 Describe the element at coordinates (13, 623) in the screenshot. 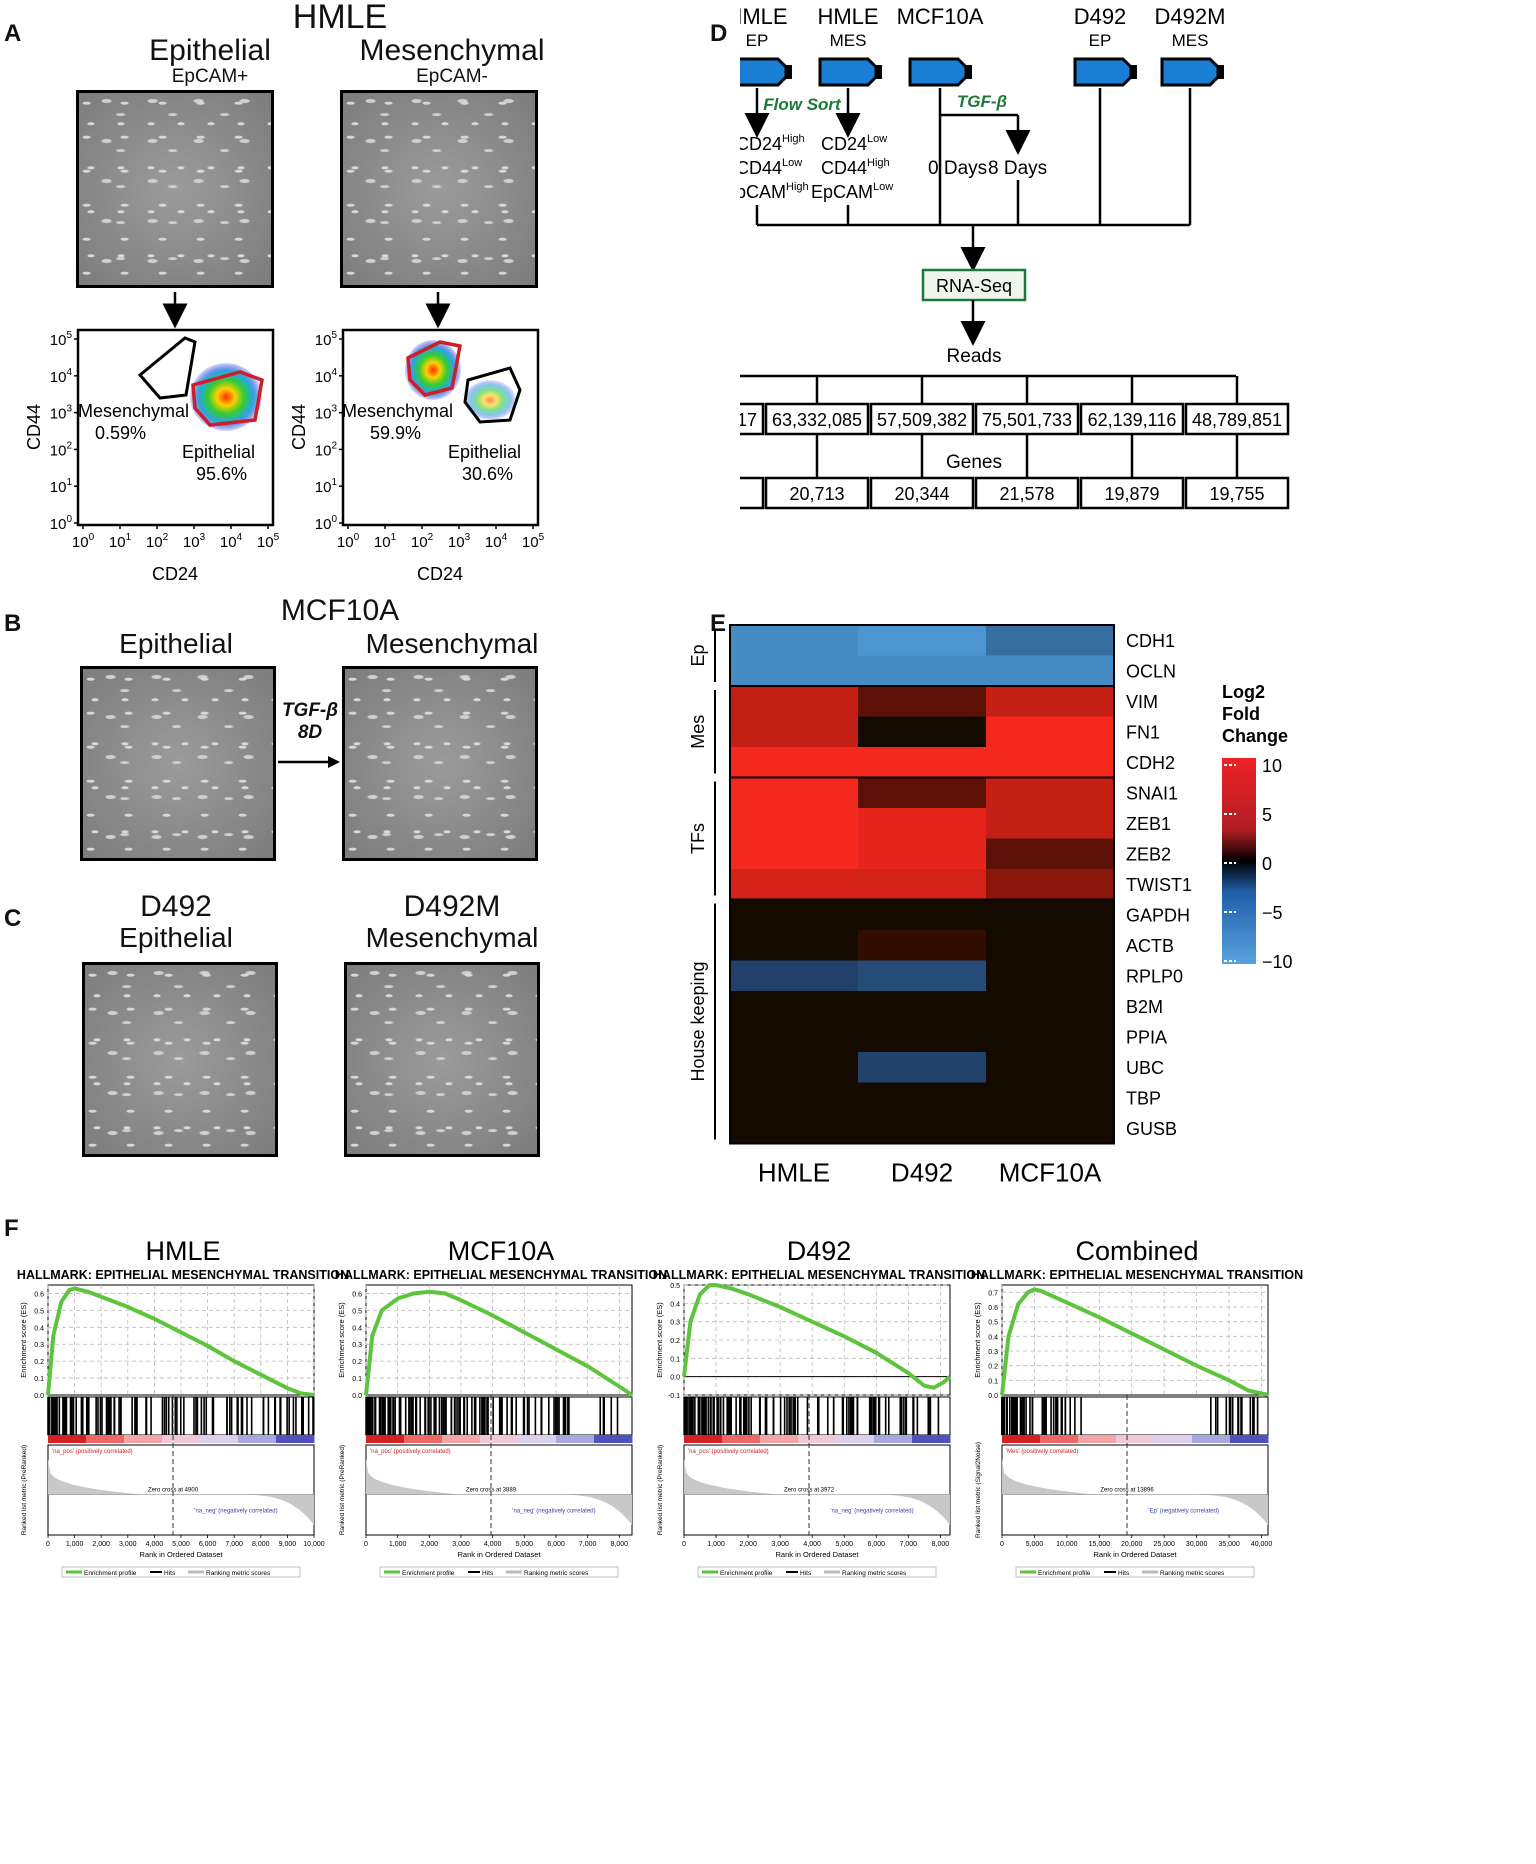

I see `panel-label-b: B` at that location.